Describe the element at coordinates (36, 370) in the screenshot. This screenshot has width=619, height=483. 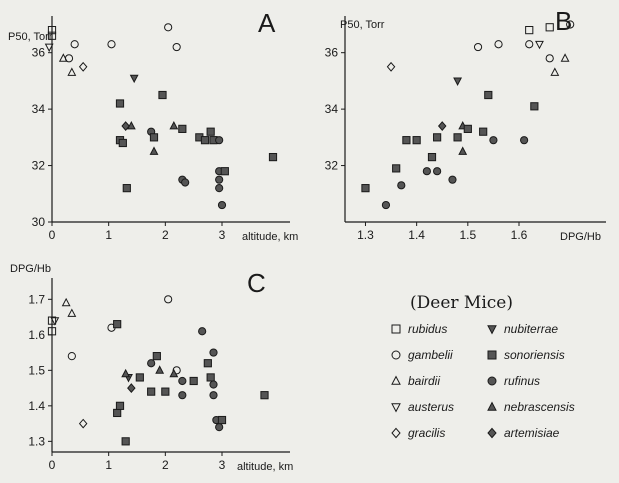
I see `y-tick-label: 1.5` at that location.